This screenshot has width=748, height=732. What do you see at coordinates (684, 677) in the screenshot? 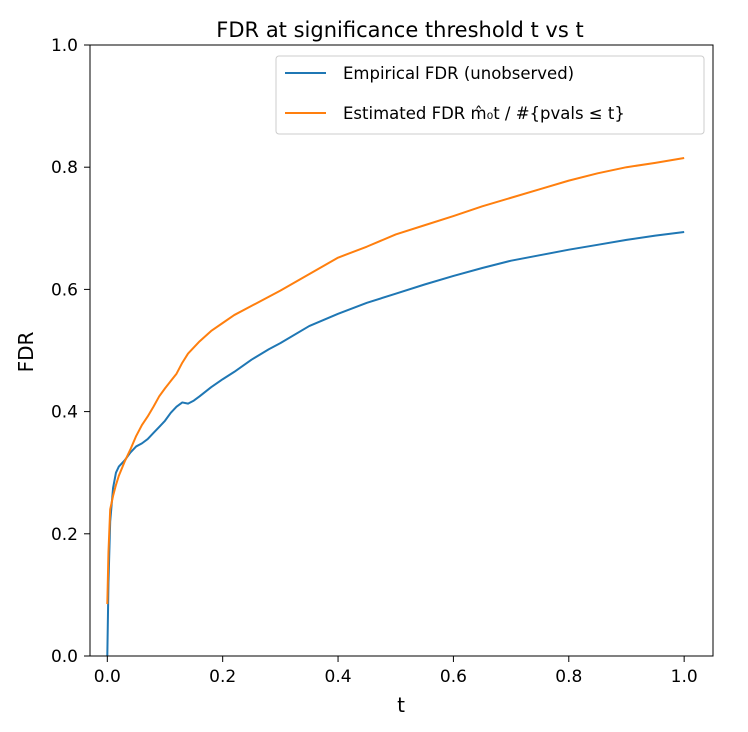
I see `x-tick-label: 1.0` at bounding box center [684, 677].